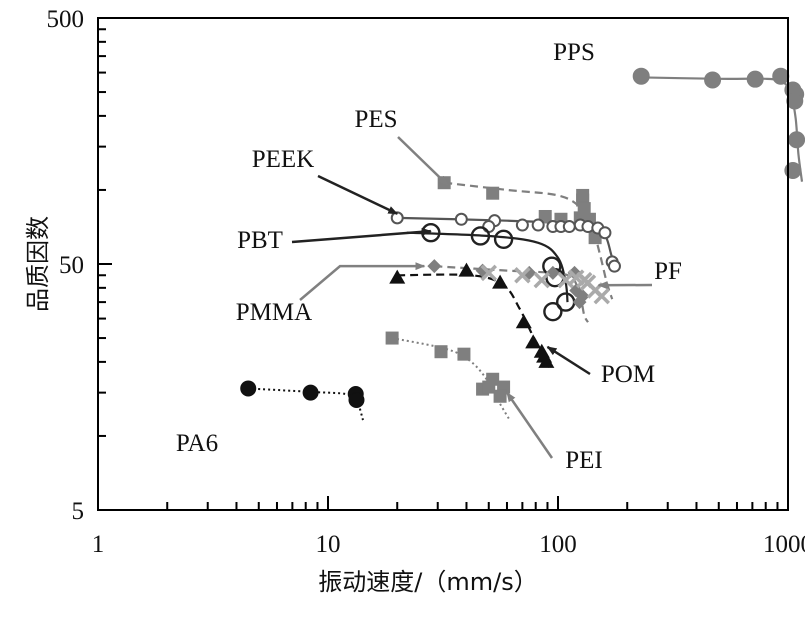 This screenshot has height=621, width=805. I want to click on pbt-fit-curve, so click(487, 267).